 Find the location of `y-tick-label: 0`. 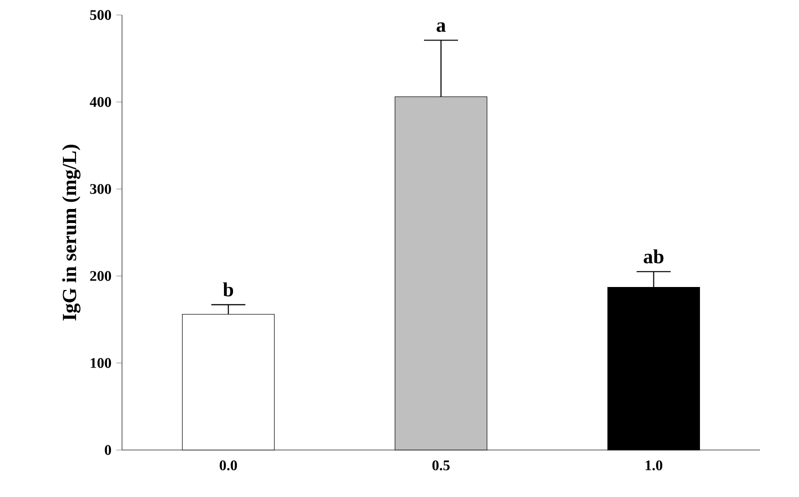

y-tick-label: 0 is located at coordinates (108, 450).